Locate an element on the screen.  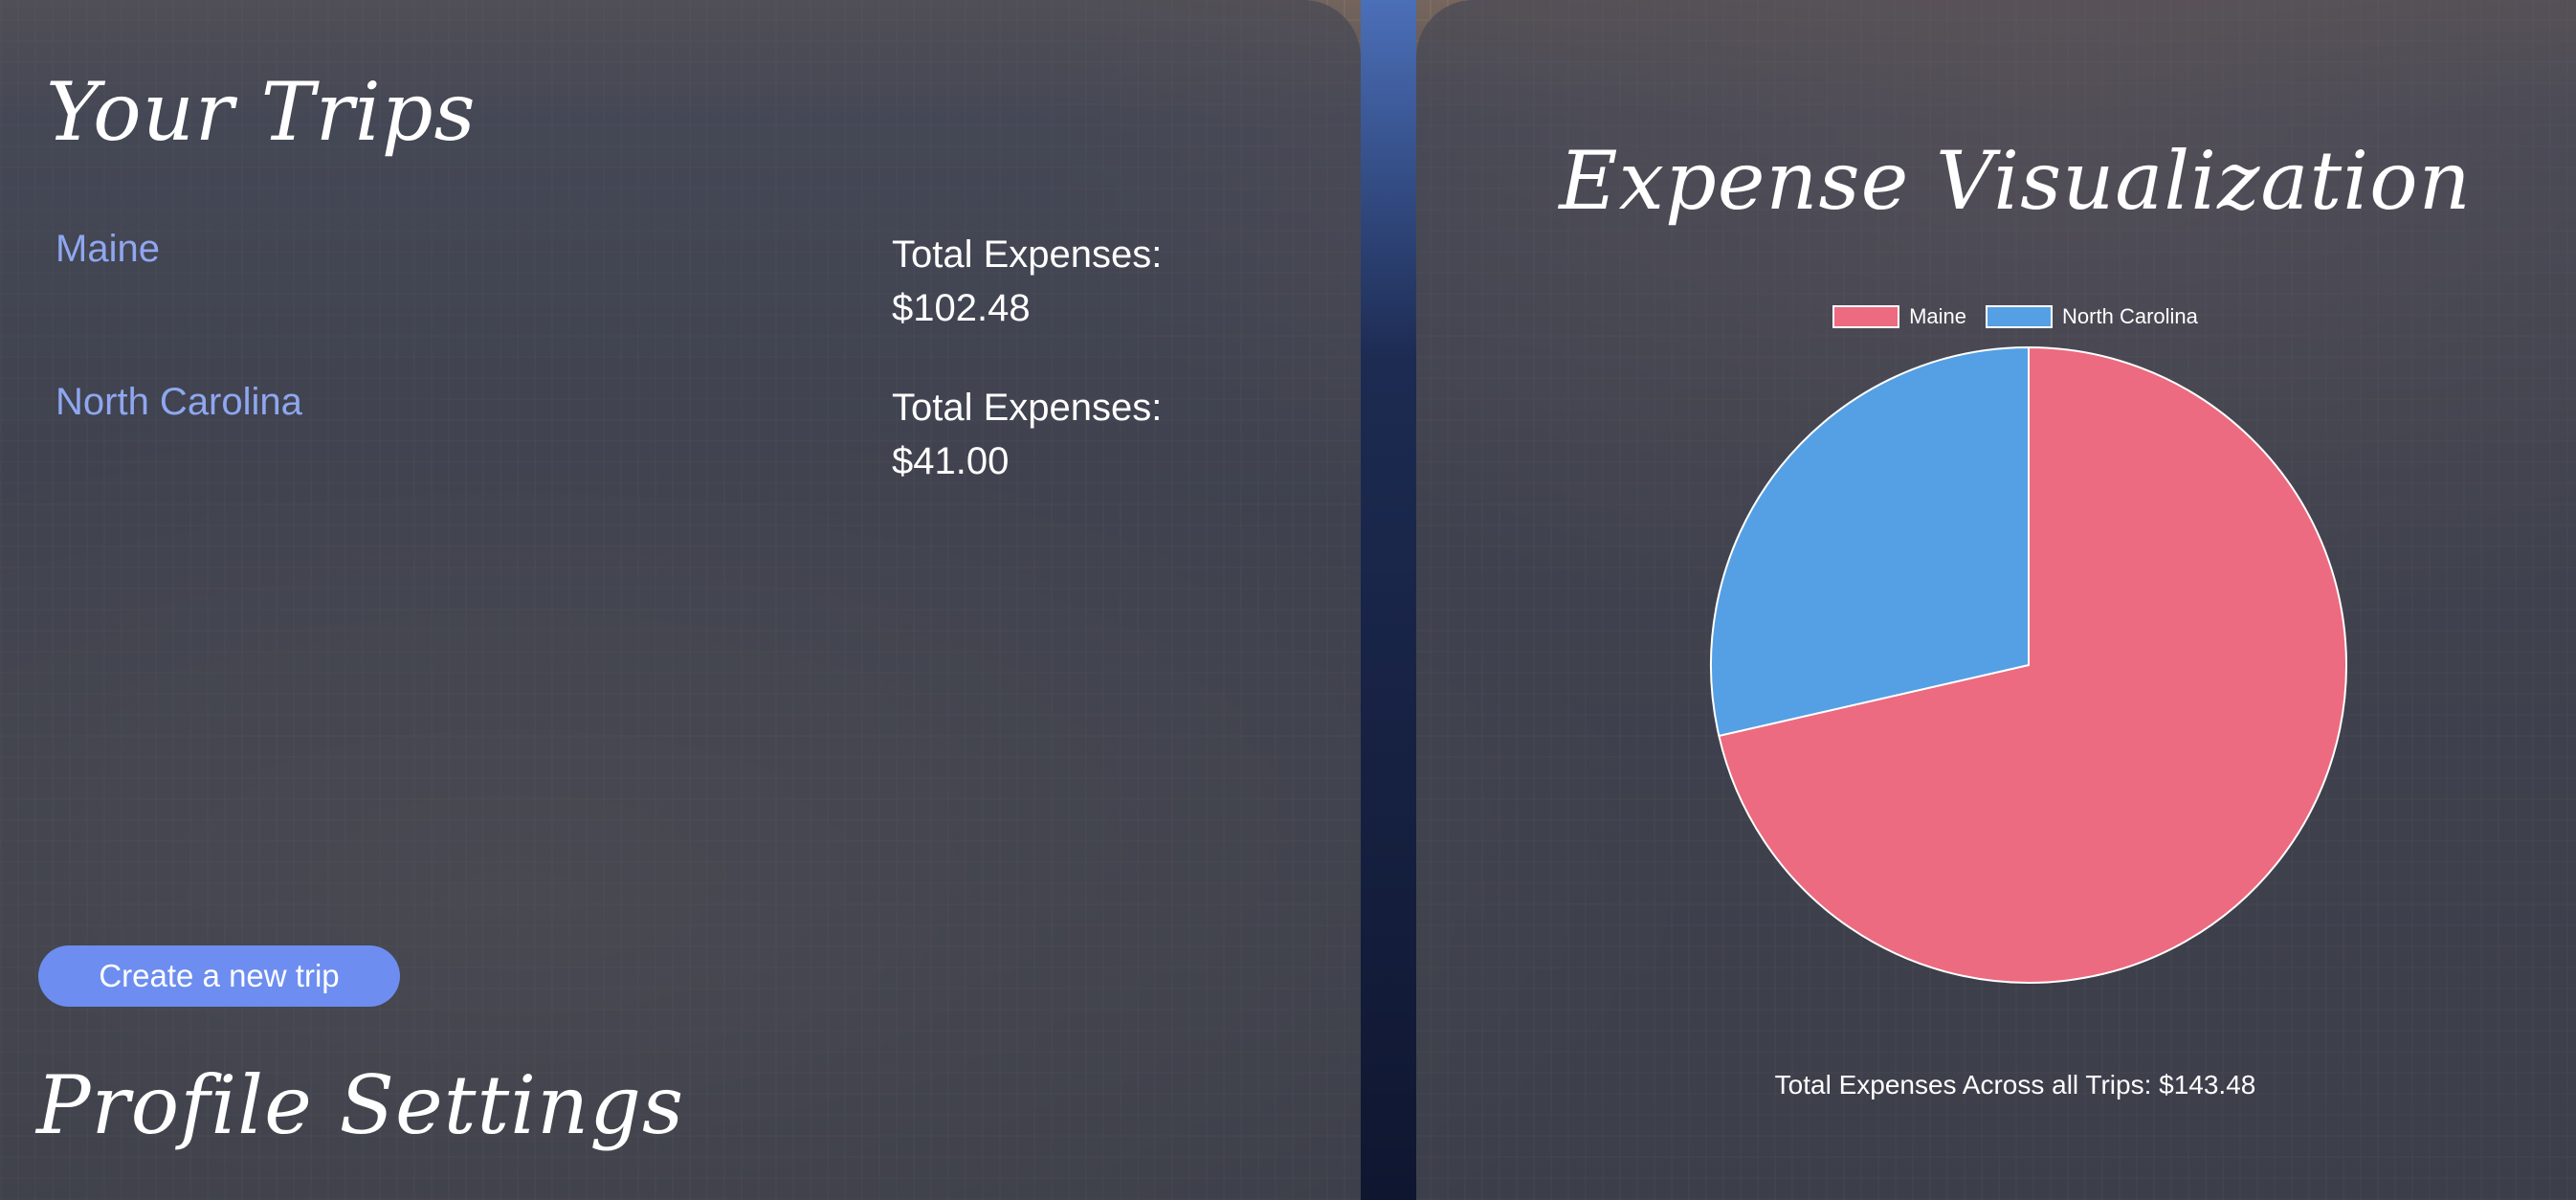
legend-item-maine: Maine is located at coordinates (1899, 316).